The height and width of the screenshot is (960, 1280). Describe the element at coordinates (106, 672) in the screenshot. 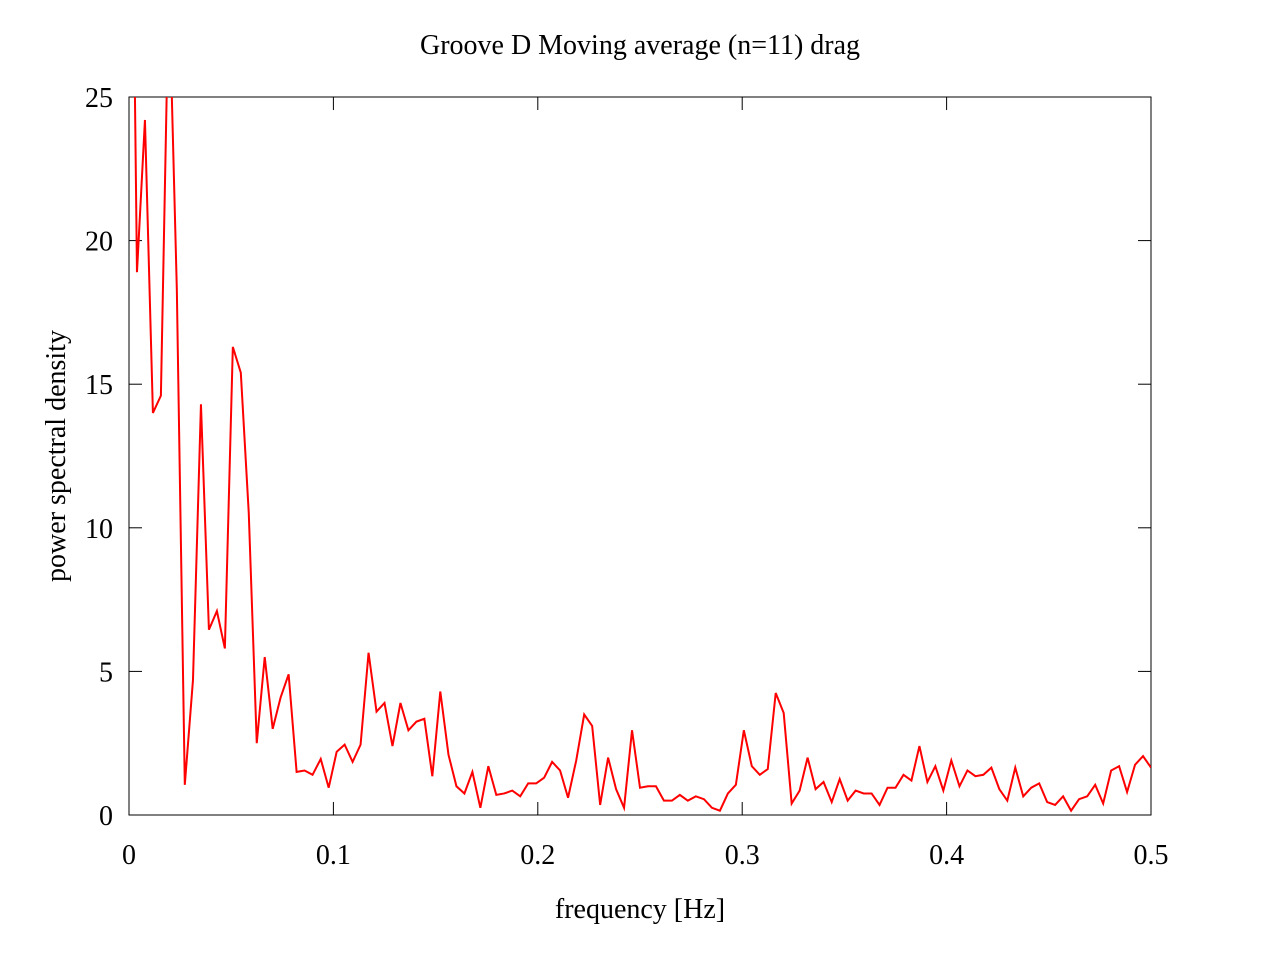

I see `y-tick-label: 5` at that location.